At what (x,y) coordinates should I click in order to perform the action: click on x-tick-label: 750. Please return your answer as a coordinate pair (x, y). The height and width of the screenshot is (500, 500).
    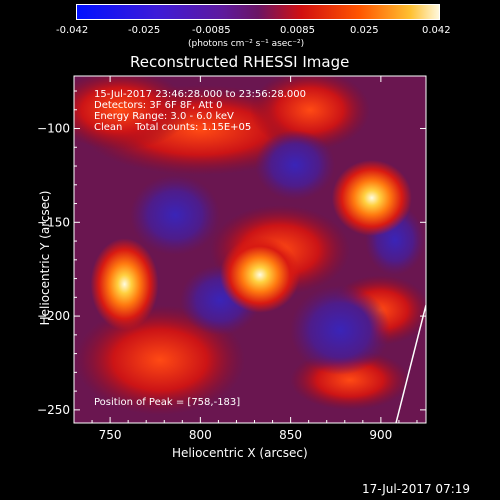
    Looking at the image, I should click on (110, 435).